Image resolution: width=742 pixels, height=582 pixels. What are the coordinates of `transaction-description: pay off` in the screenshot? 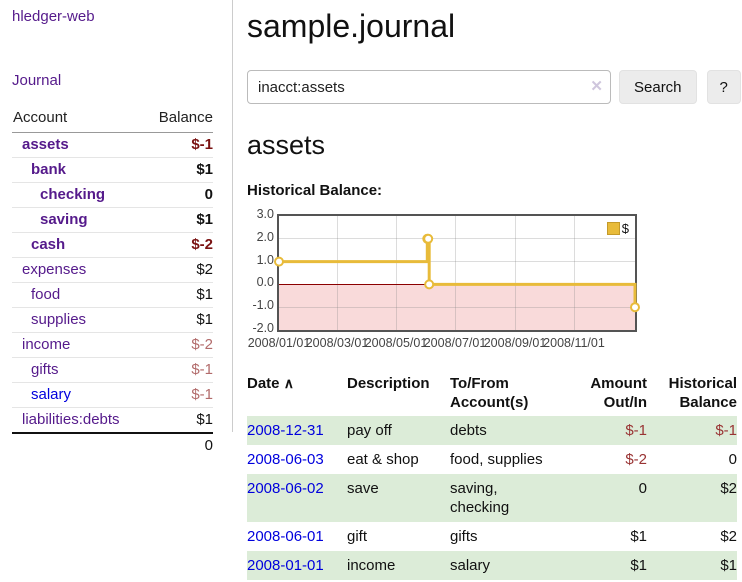 It's located at (398, 430).